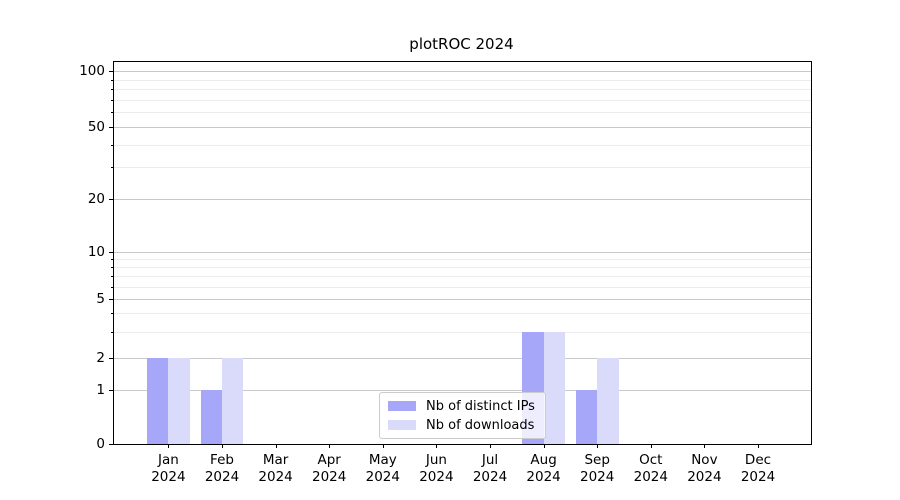 Image resolution: width=900 pixels, height=500 pixels. I want to click on x-label-month: Jan, so click(168, 460).